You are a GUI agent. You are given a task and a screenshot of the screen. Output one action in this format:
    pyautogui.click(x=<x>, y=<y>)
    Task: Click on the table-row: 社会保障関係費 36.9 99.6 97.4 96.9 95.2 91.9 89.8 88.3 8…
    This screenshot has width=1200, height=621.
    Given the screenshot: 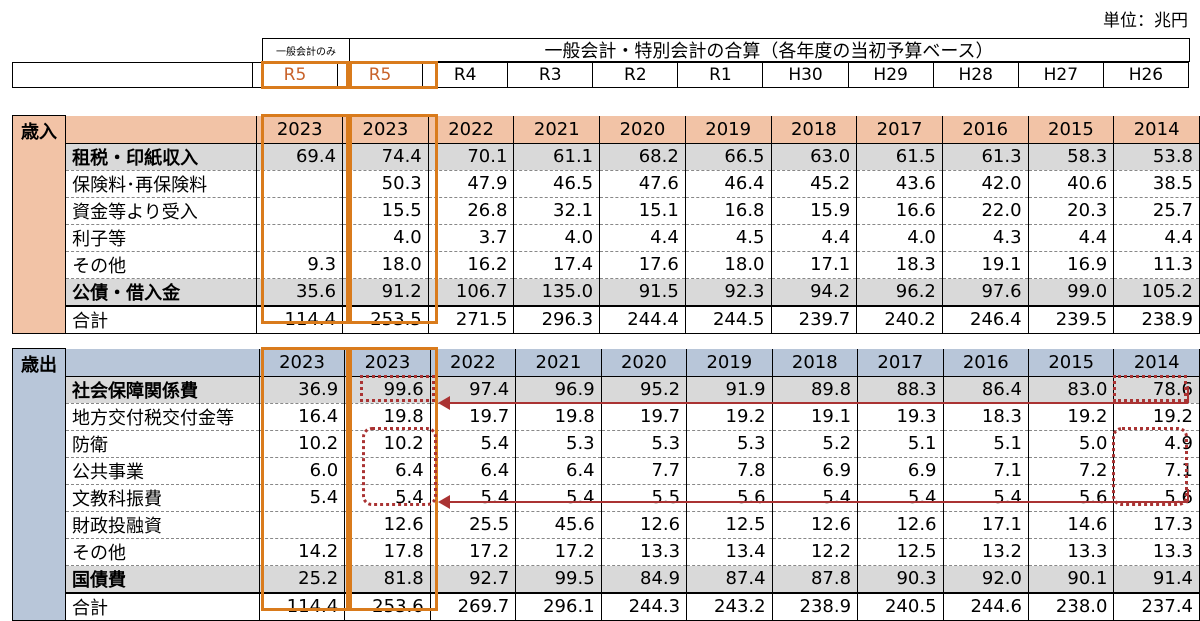 What is the action you would take?
    pyautogui.click(x=606, y=390)
    